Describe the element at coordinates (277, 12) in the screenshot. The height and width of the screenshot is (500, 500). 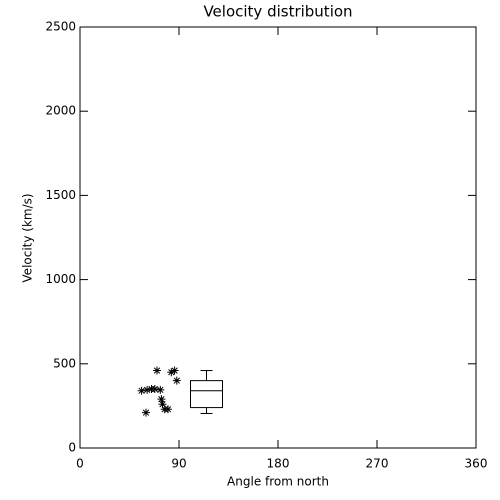
I see `chart-title: Velocity distribution` at that location.